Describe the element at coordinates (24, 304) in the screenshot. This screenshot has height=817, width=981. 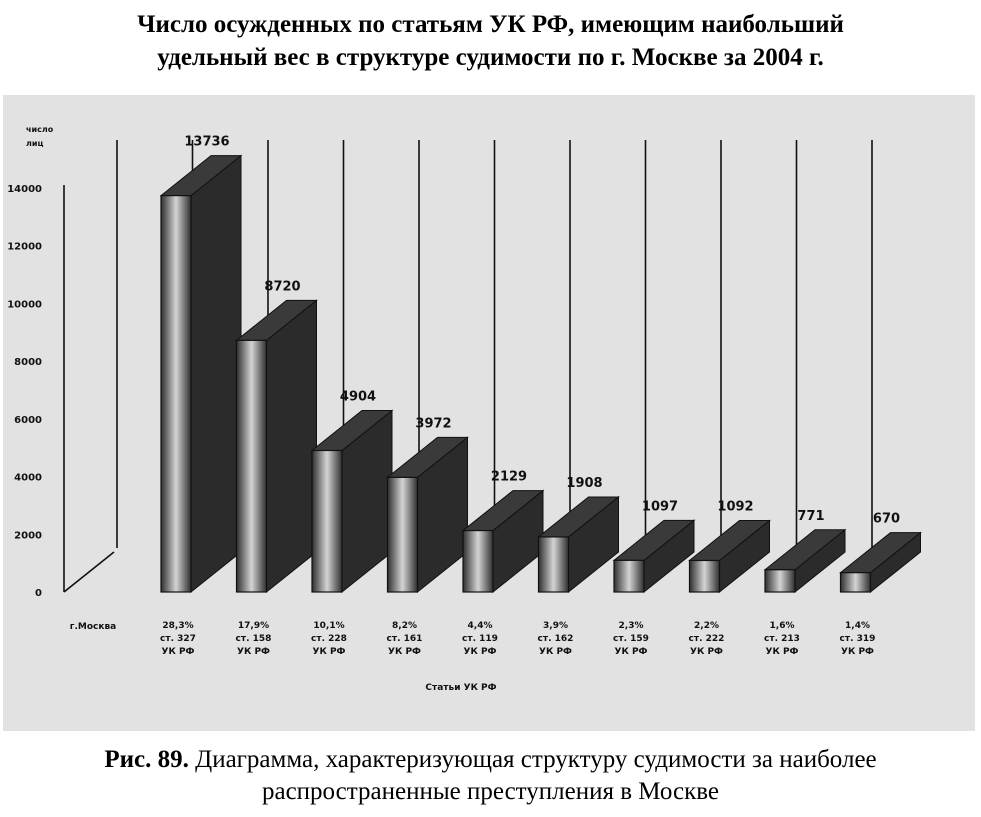
I see `y-tick-label: 10000` at that location.